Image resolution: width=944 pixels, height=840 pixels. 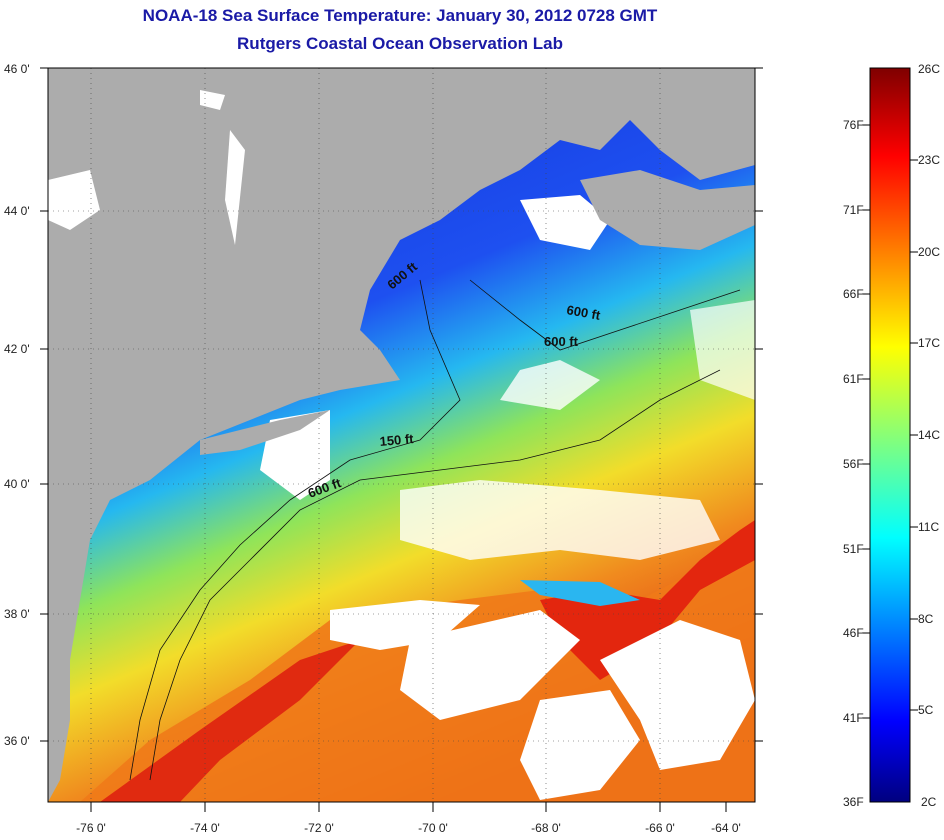 I want to click on cb-c-label: 20C, so click(x=929, y=252).